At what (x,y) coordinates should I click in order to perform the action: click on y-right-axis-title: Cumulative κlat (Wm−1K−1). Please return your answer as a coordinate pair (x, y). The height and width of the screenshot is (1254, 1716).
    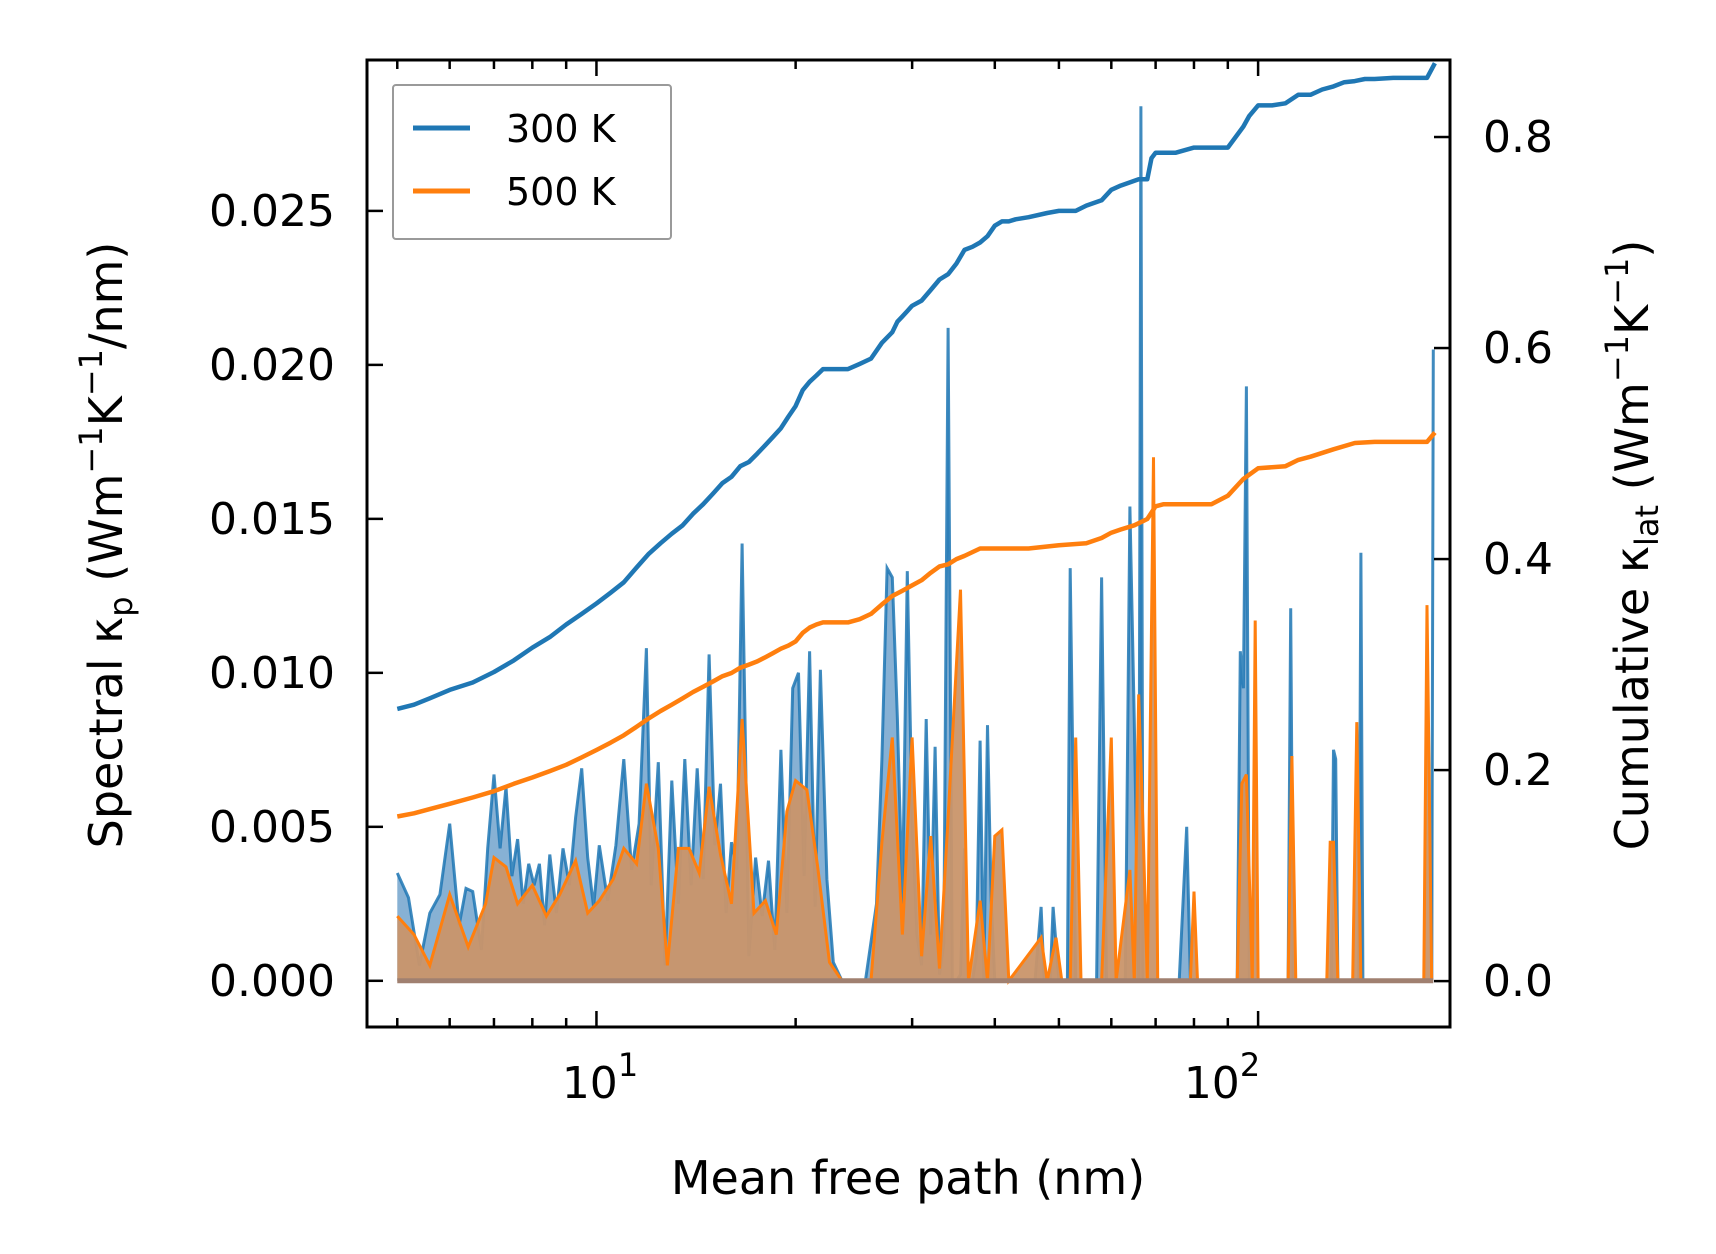
    Looking at the image, I should click on (1632, 545).